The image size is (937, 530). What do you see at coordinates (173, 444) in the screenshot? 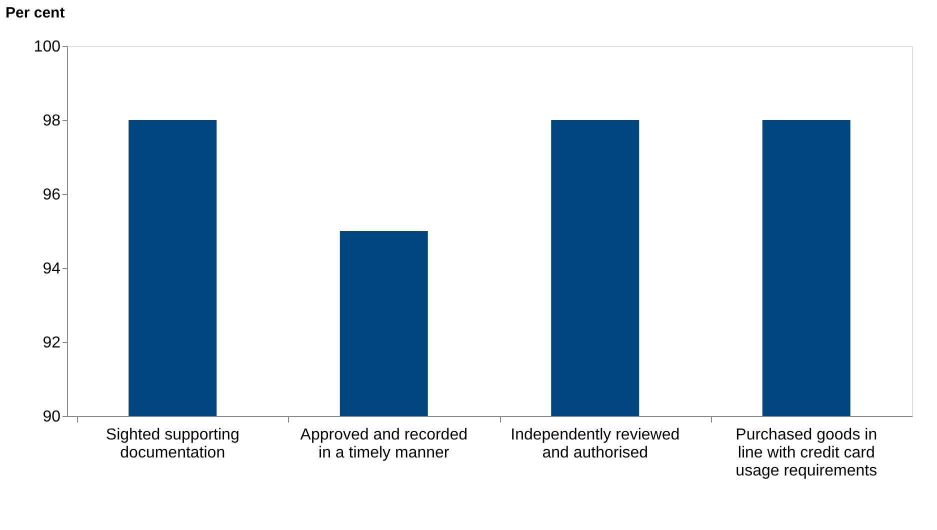
I see `x-tick-label: Sighted supporting documentation` at bounding box center [173, 444].